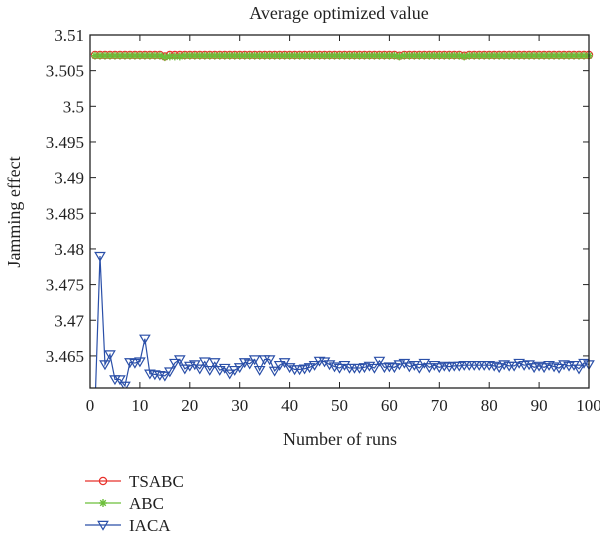 The width and height of the screenshot is (600, 543). I want to click on x-tick-label: 50, so click(339, 405).